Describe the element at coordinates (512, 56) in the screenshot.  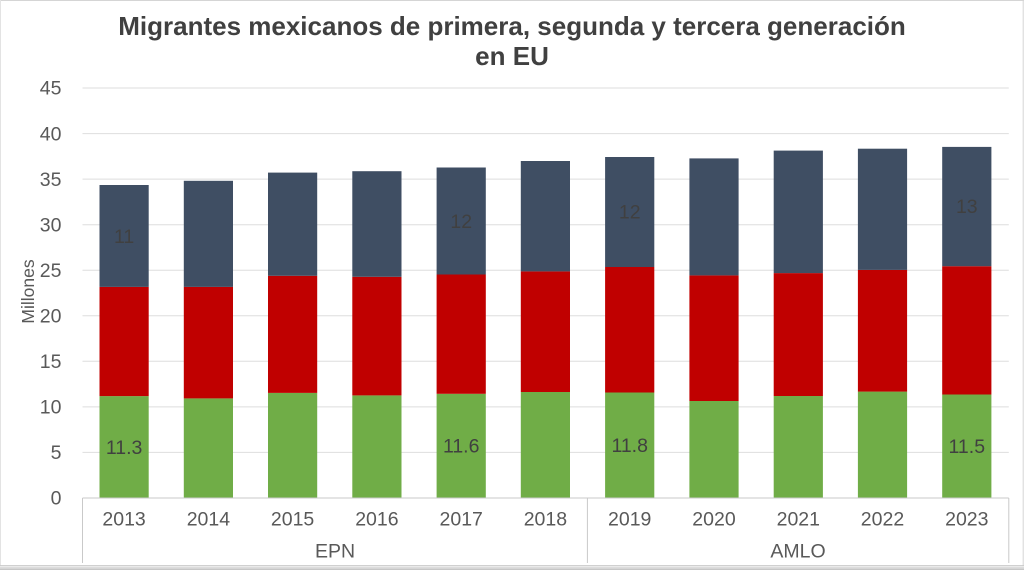
I see `svg-text: en EU` at that location.